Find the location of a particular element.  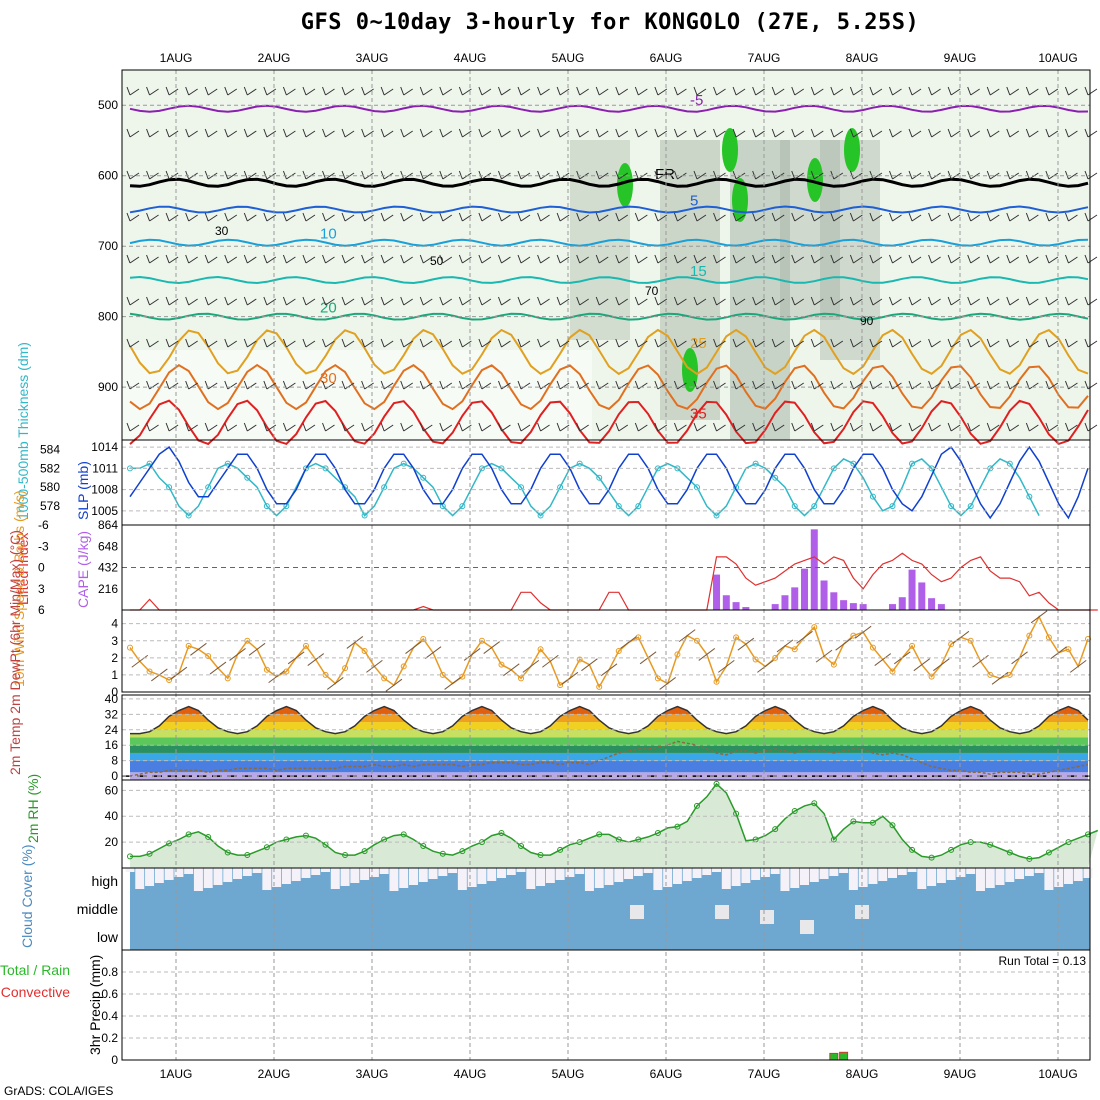

slp-axis-label: SLP (mb) is located at coordinates (83, 490).